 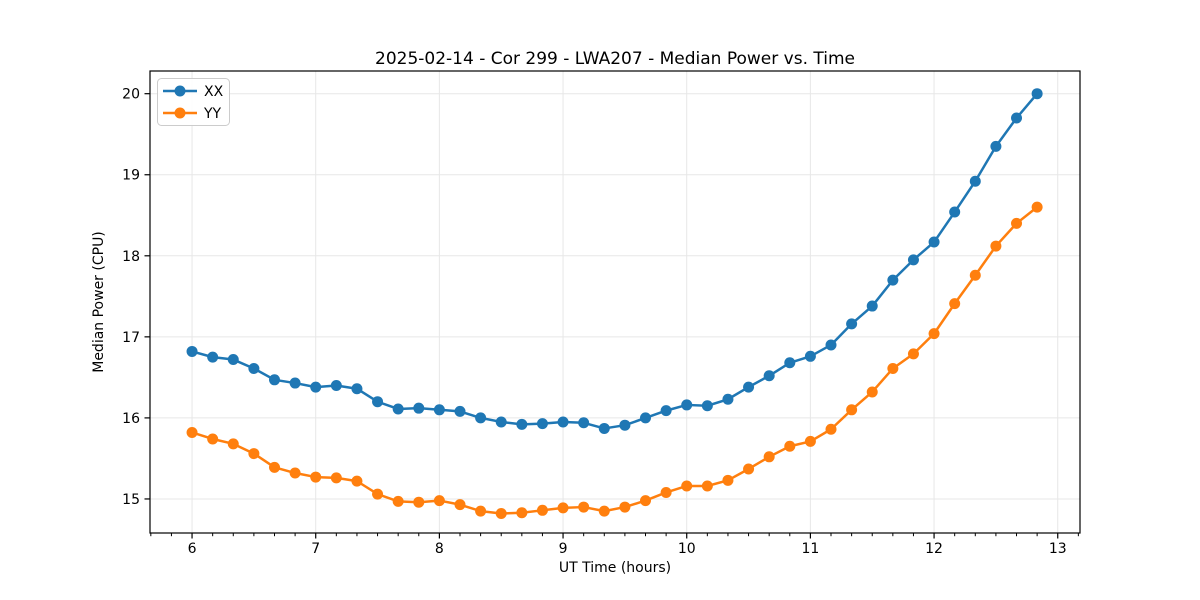 What do you see at coordinates (131, 419) in the screenshot?
I see `y-tick-label: 16` at bounding box center [131, 419].